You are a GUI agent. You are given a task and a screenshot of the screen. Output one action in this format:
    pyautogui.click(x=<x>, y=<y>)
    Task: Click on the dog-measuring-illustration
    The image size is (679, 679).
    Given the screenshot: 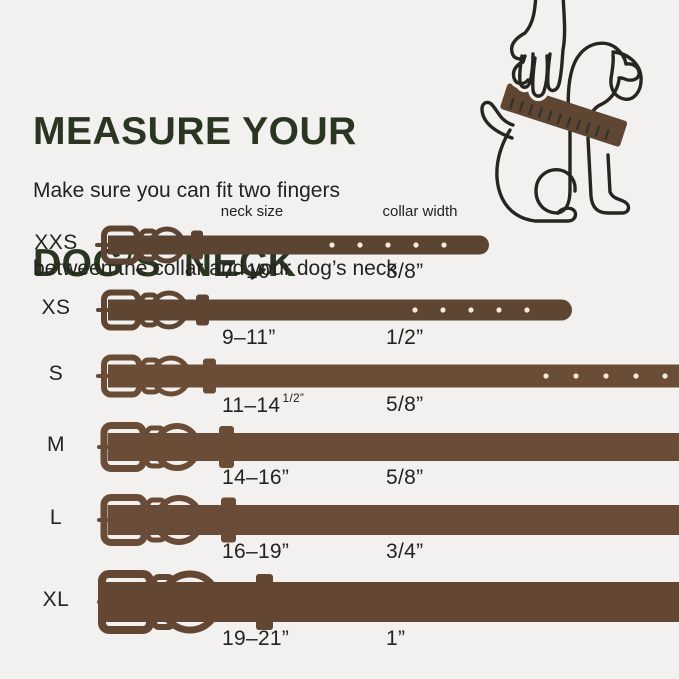 What is the action you would take?
    pyautogui.click(x=561, y=111)
    